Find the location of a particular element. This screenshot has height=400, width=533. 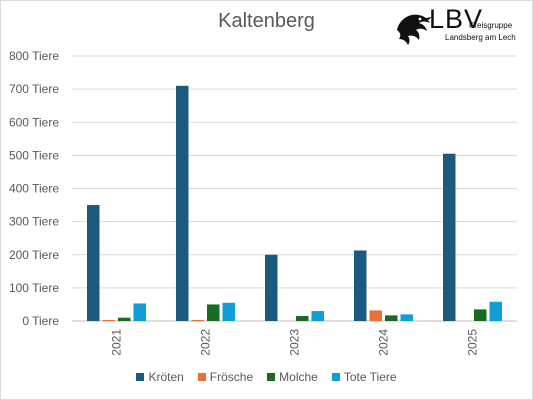

bird-logo-icon is located at coordinates (414, 29).